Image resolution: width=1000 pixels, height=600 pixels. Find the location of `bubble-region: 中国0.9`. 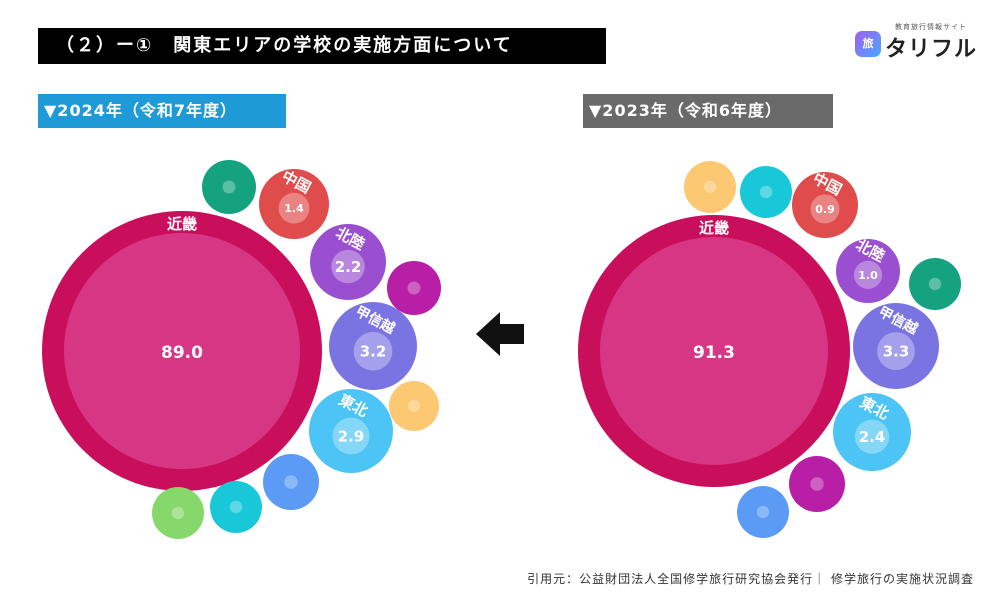

bubble-region: 中国0.9 is located at coordinates (825, 203).